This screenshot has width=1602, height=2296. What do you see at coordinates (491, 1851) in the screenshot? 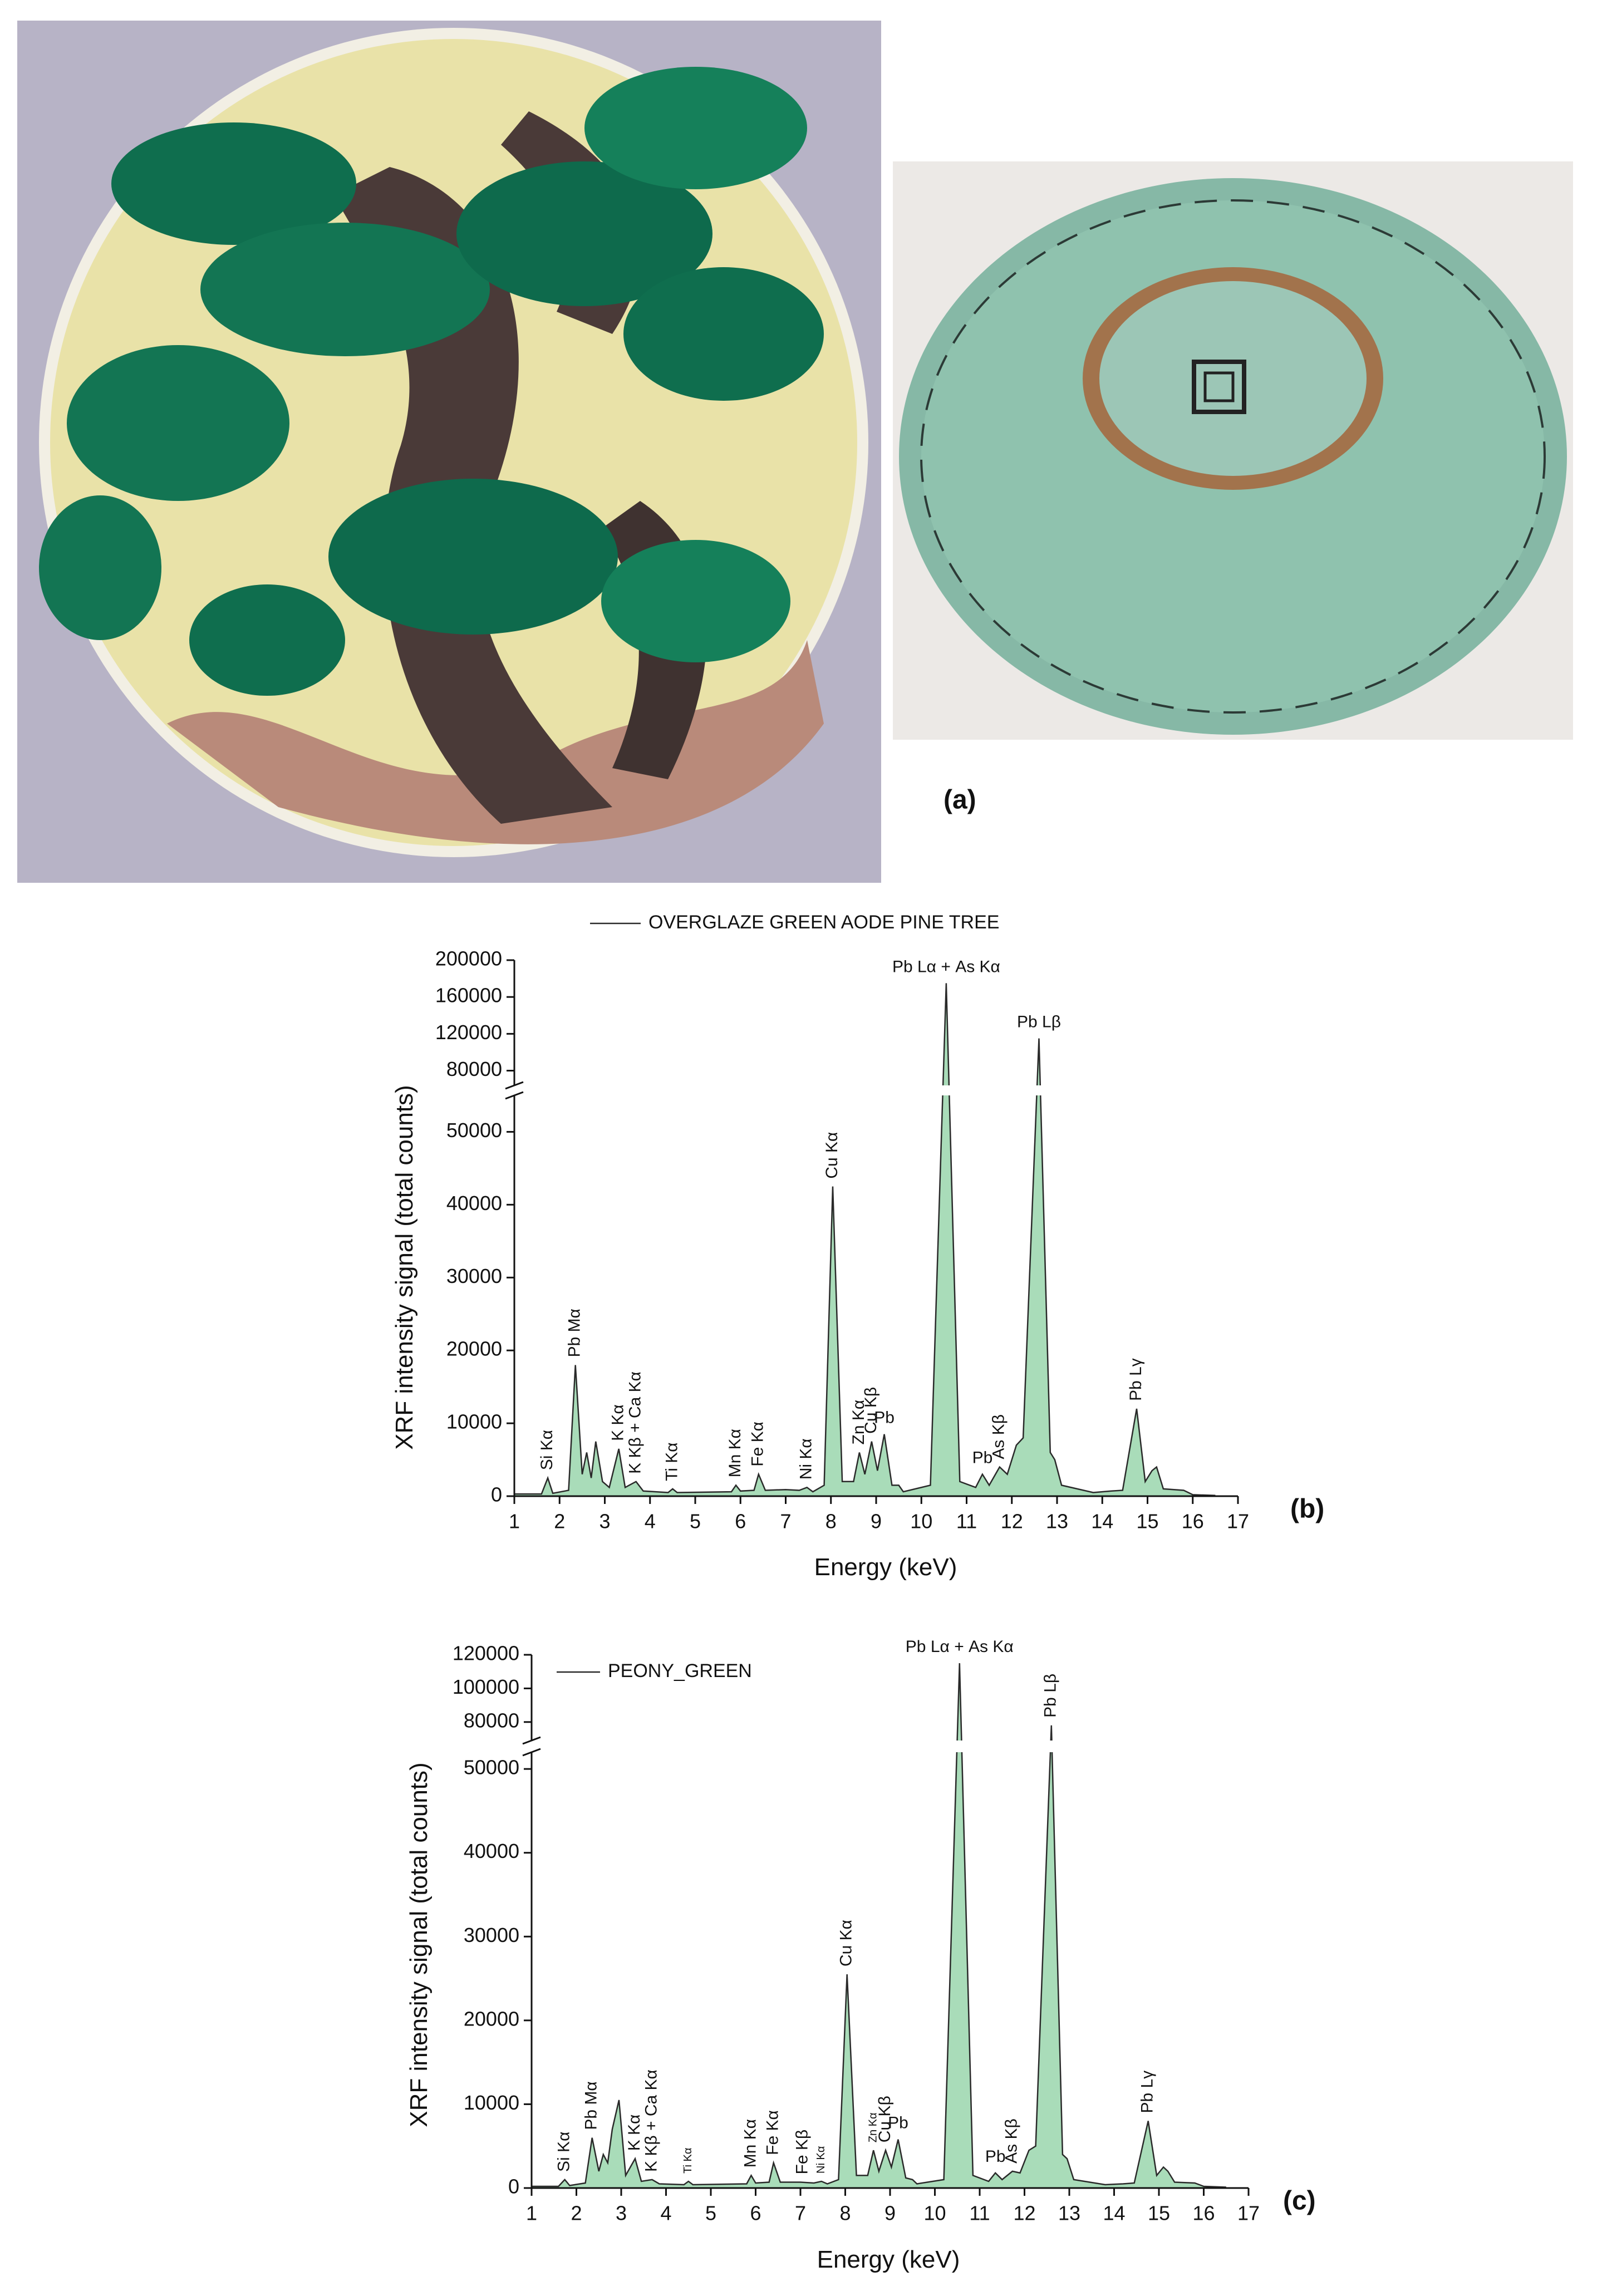
I see `y-tick-label: 40000` at bounding box center [491, 1851].